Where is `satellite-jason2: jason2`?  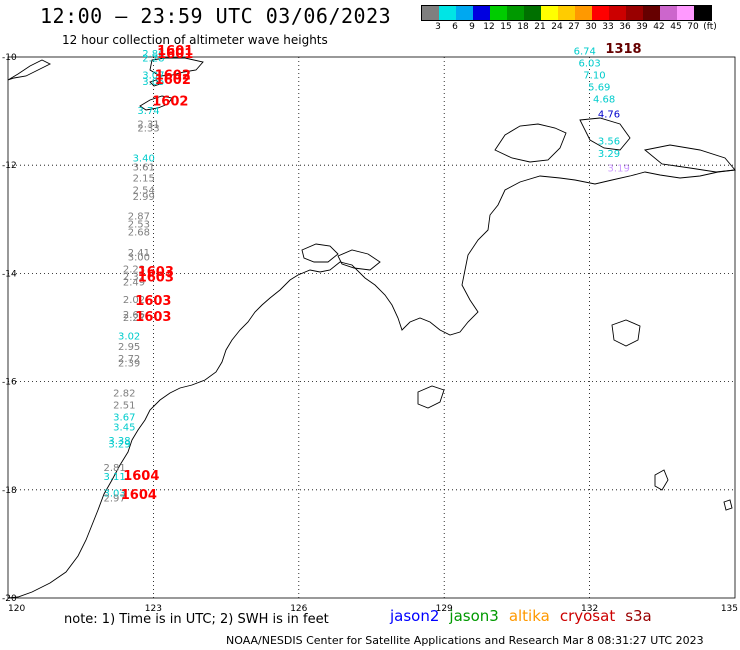 satellite-jason2: jason2 is located at coordinates (415, 616).